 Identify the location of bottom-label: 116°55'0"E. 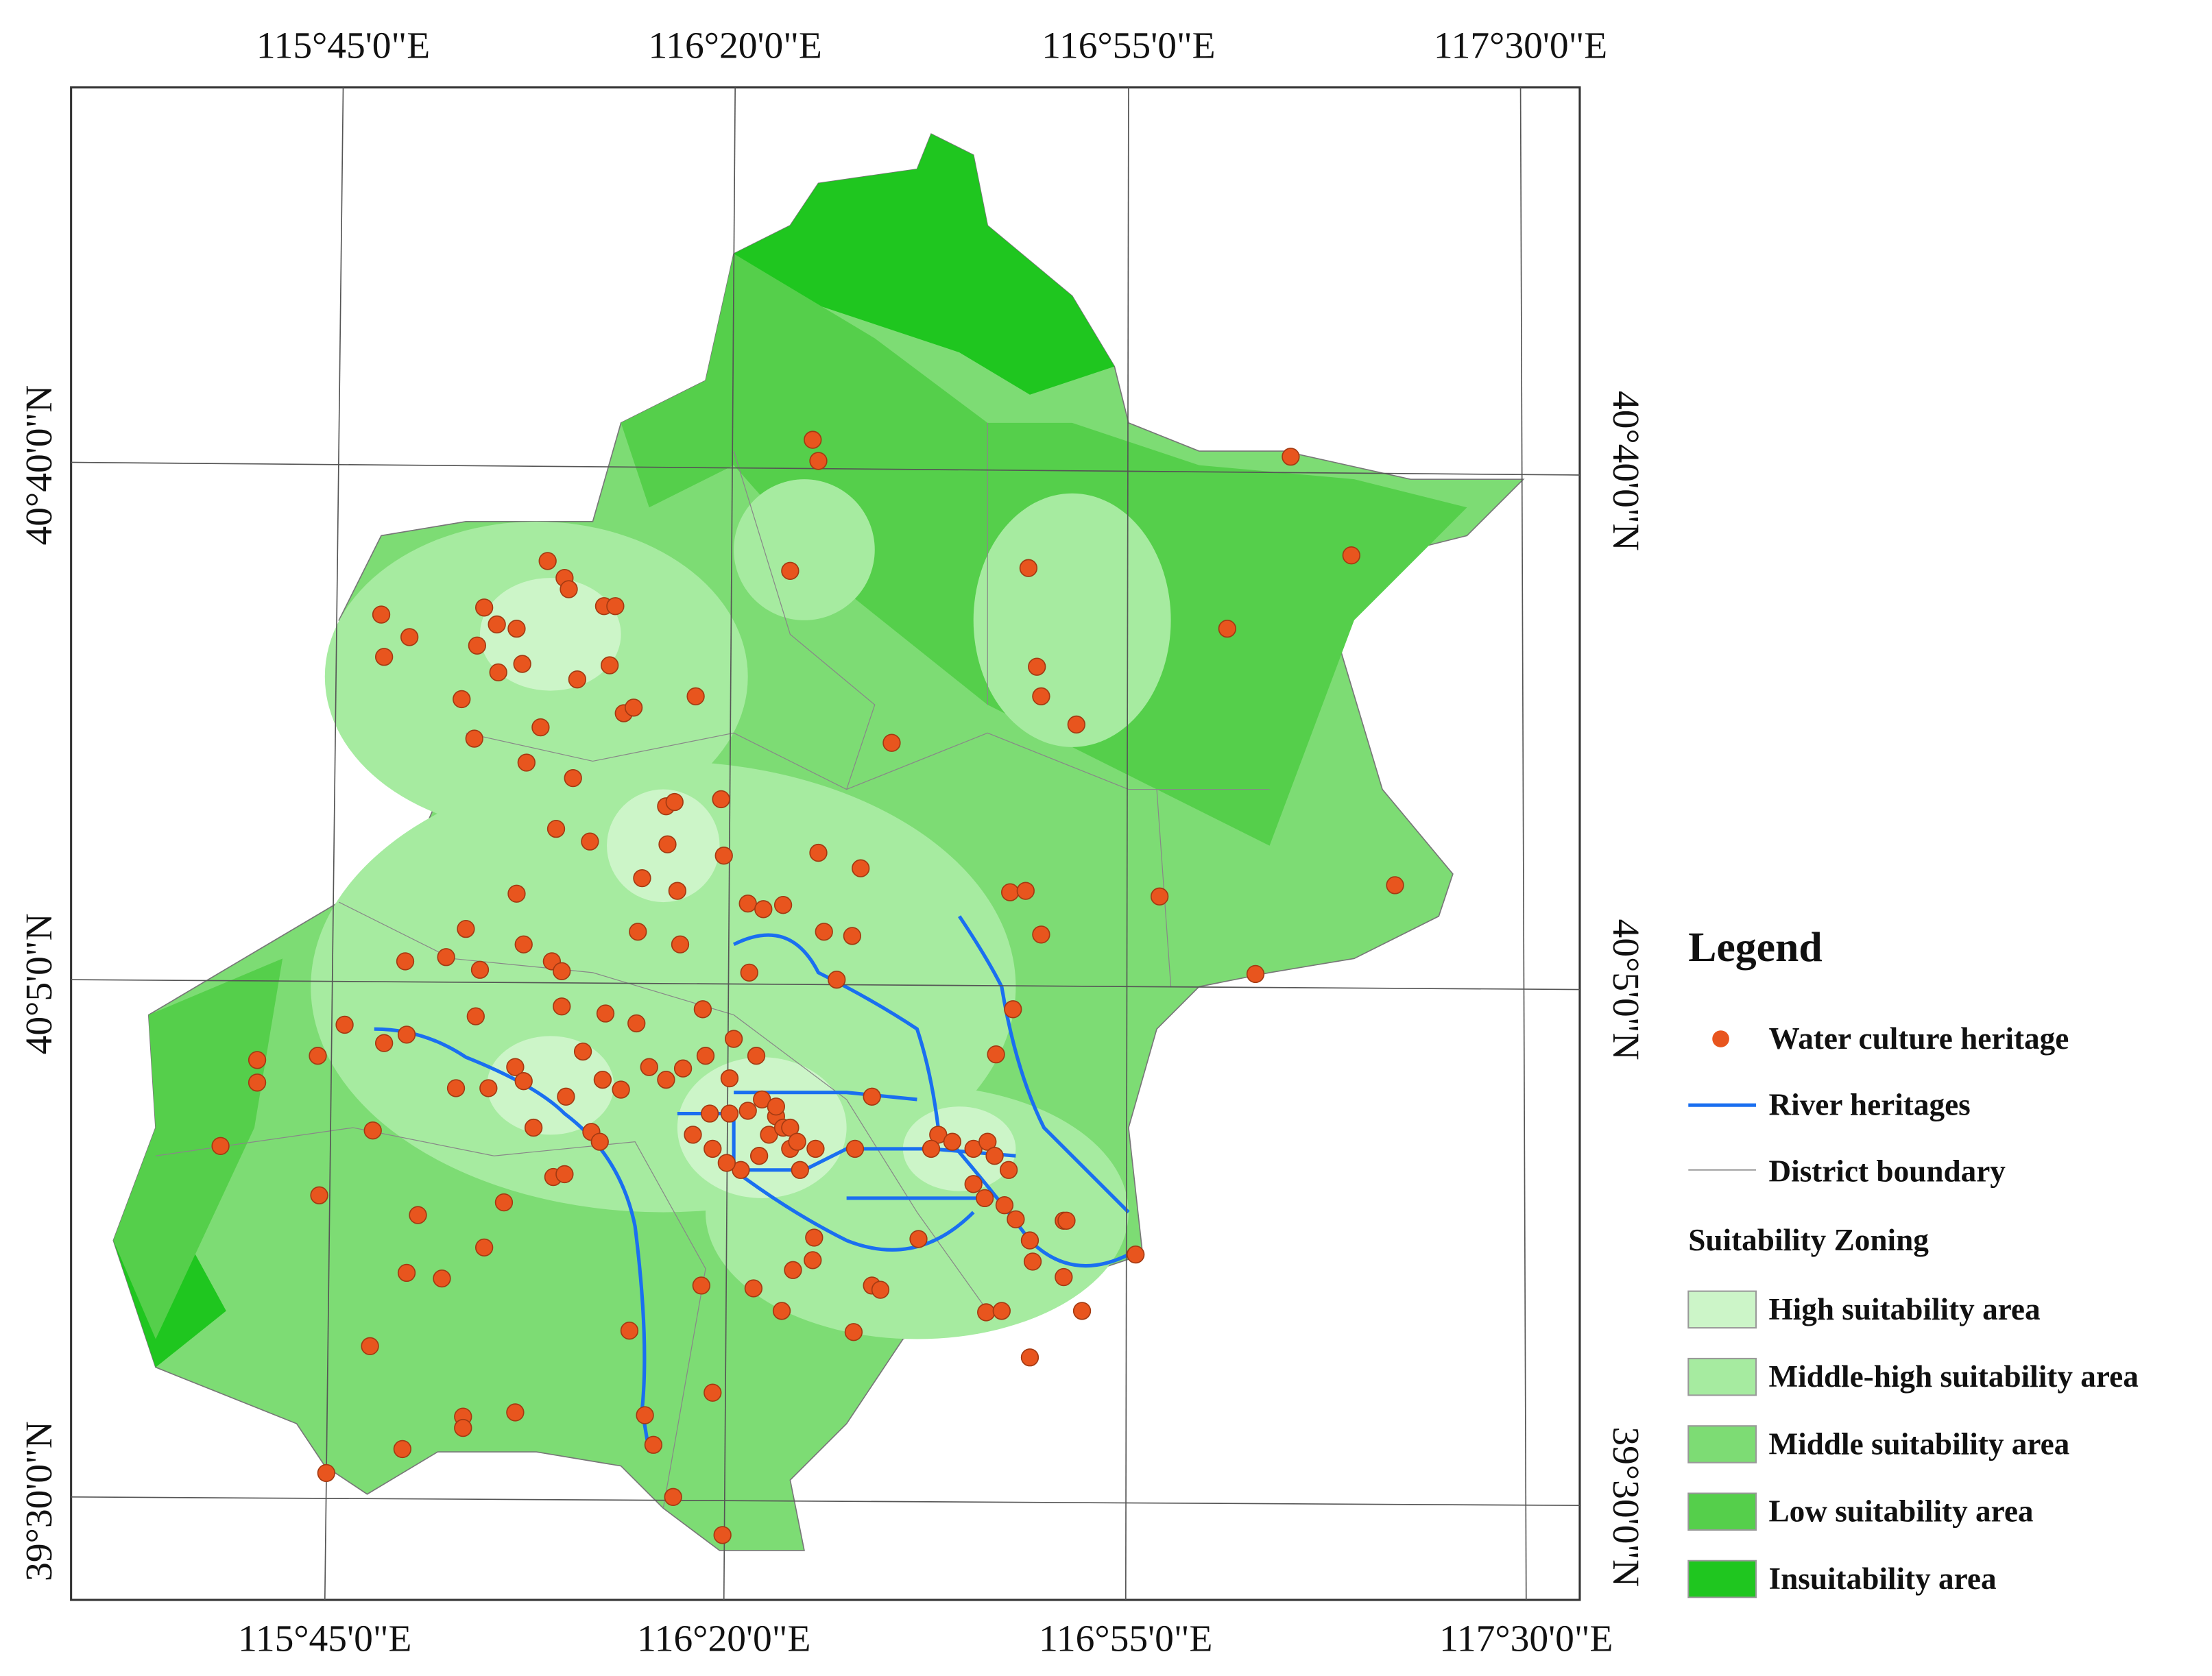
(1125, 1639).